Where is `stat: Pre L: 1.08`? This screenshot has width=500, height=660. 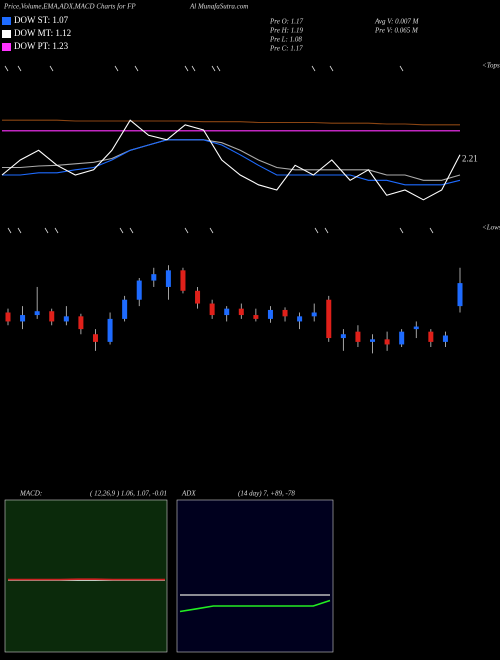
stat: Pre L: 1.08 is located at coordinates (285, 40).